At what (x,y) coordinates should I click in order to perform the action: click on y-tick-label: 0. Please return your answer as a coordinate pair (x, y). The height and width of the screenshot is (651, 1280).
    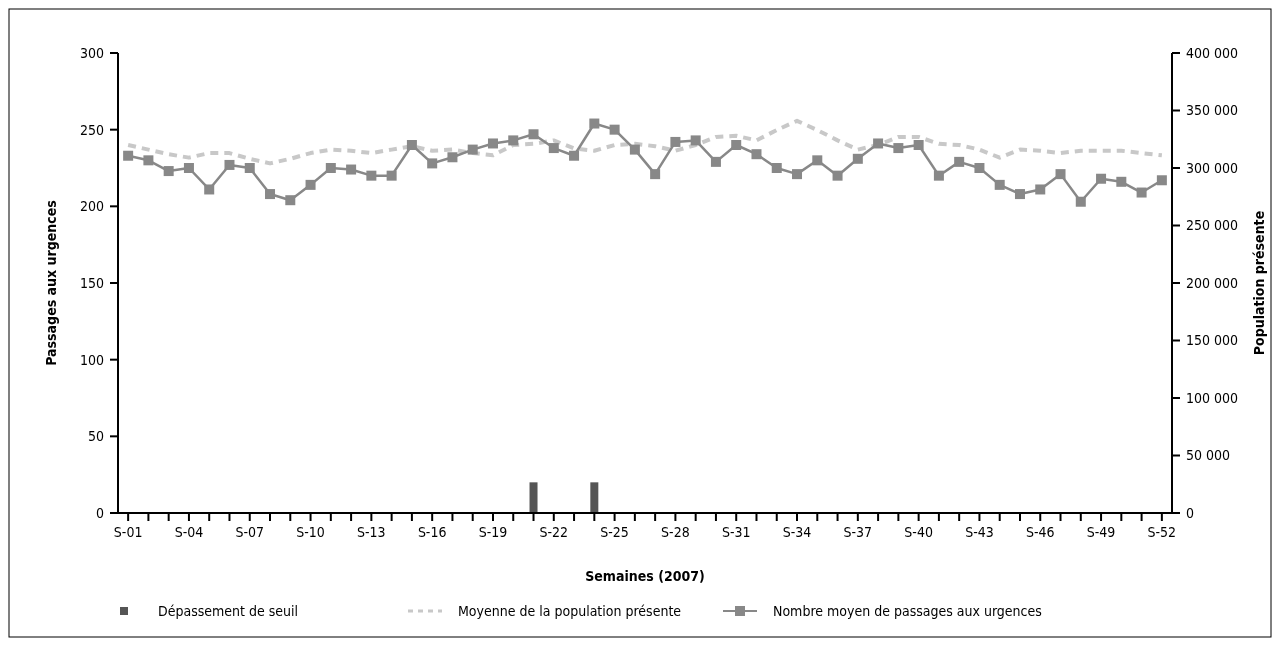
    Looking at the image, I should click on (99, 512).